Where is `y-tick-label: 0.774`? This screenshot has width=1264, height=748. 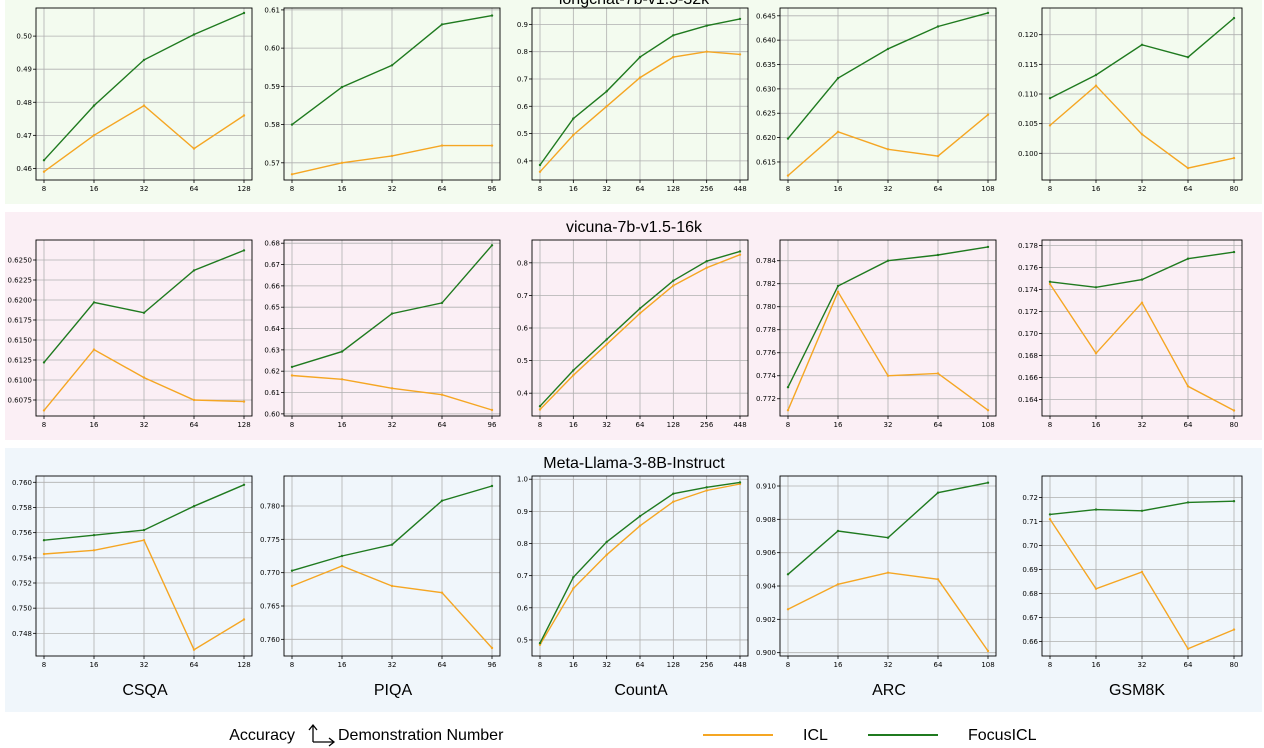 y-tick-label: 0.774 is located at coordinates (766, 376).